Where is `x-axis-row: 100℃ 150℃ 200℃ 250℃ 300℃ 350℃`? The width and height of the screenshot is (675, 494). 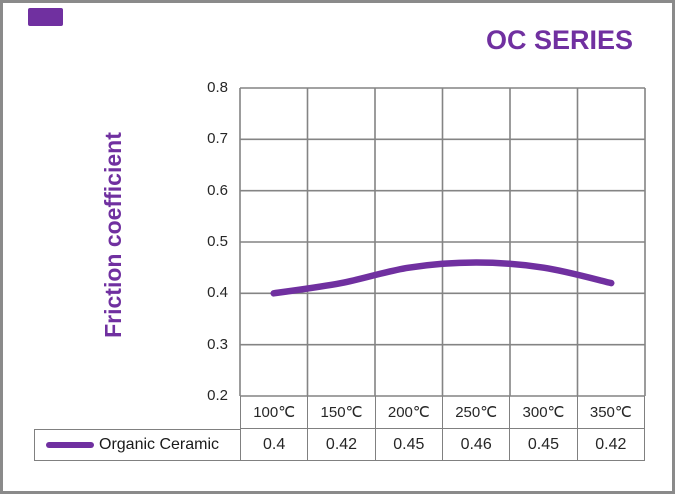 x-axis-row: 100℃ 150℃ 200℃ 250℃ 300℃ 350℃ is located at coordinates (442, 412).